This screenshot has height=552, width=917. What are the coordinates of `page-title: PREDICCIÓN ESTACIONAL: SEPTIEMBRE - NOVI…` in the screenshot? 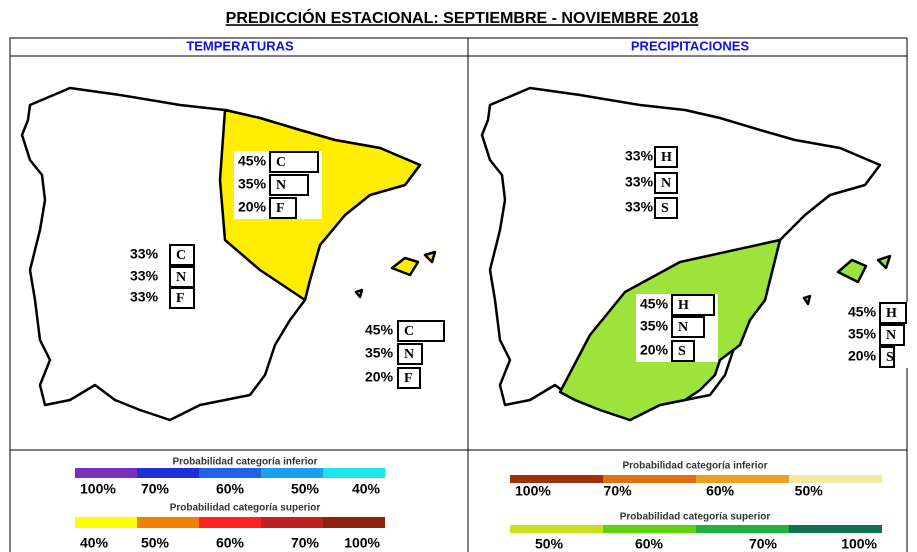 It's located at (462, 17).